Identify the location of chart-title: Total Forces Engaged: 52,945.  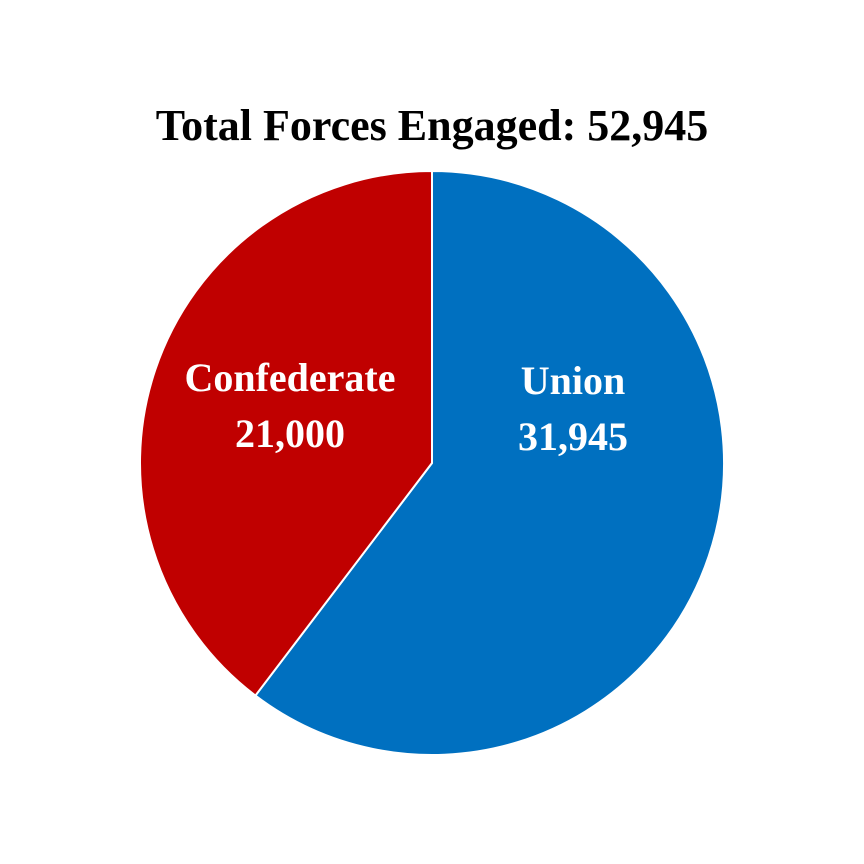
(432, 125).